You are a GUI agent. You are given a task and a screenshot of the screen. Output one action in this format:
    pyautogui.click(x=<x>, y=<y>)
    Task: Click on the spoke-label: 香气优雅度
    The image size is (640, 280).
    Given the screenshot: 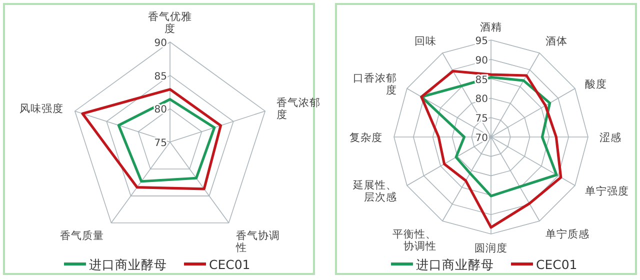 What is the action you would take?
    pyautogui.click(x=170, y=22)
    